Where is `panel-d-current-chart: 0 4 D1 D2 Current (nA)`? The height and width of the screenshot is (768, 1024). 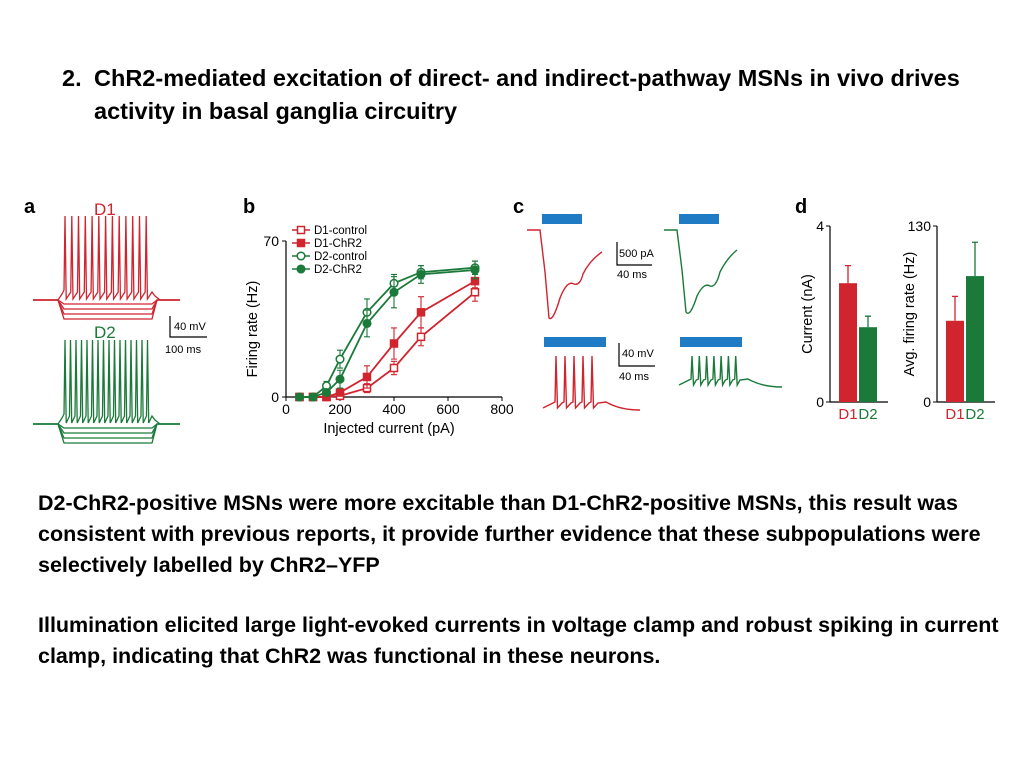
panel-d-current-chart: 0 4 D1 D2 Current (nA) is located at coordinates (844, 320).